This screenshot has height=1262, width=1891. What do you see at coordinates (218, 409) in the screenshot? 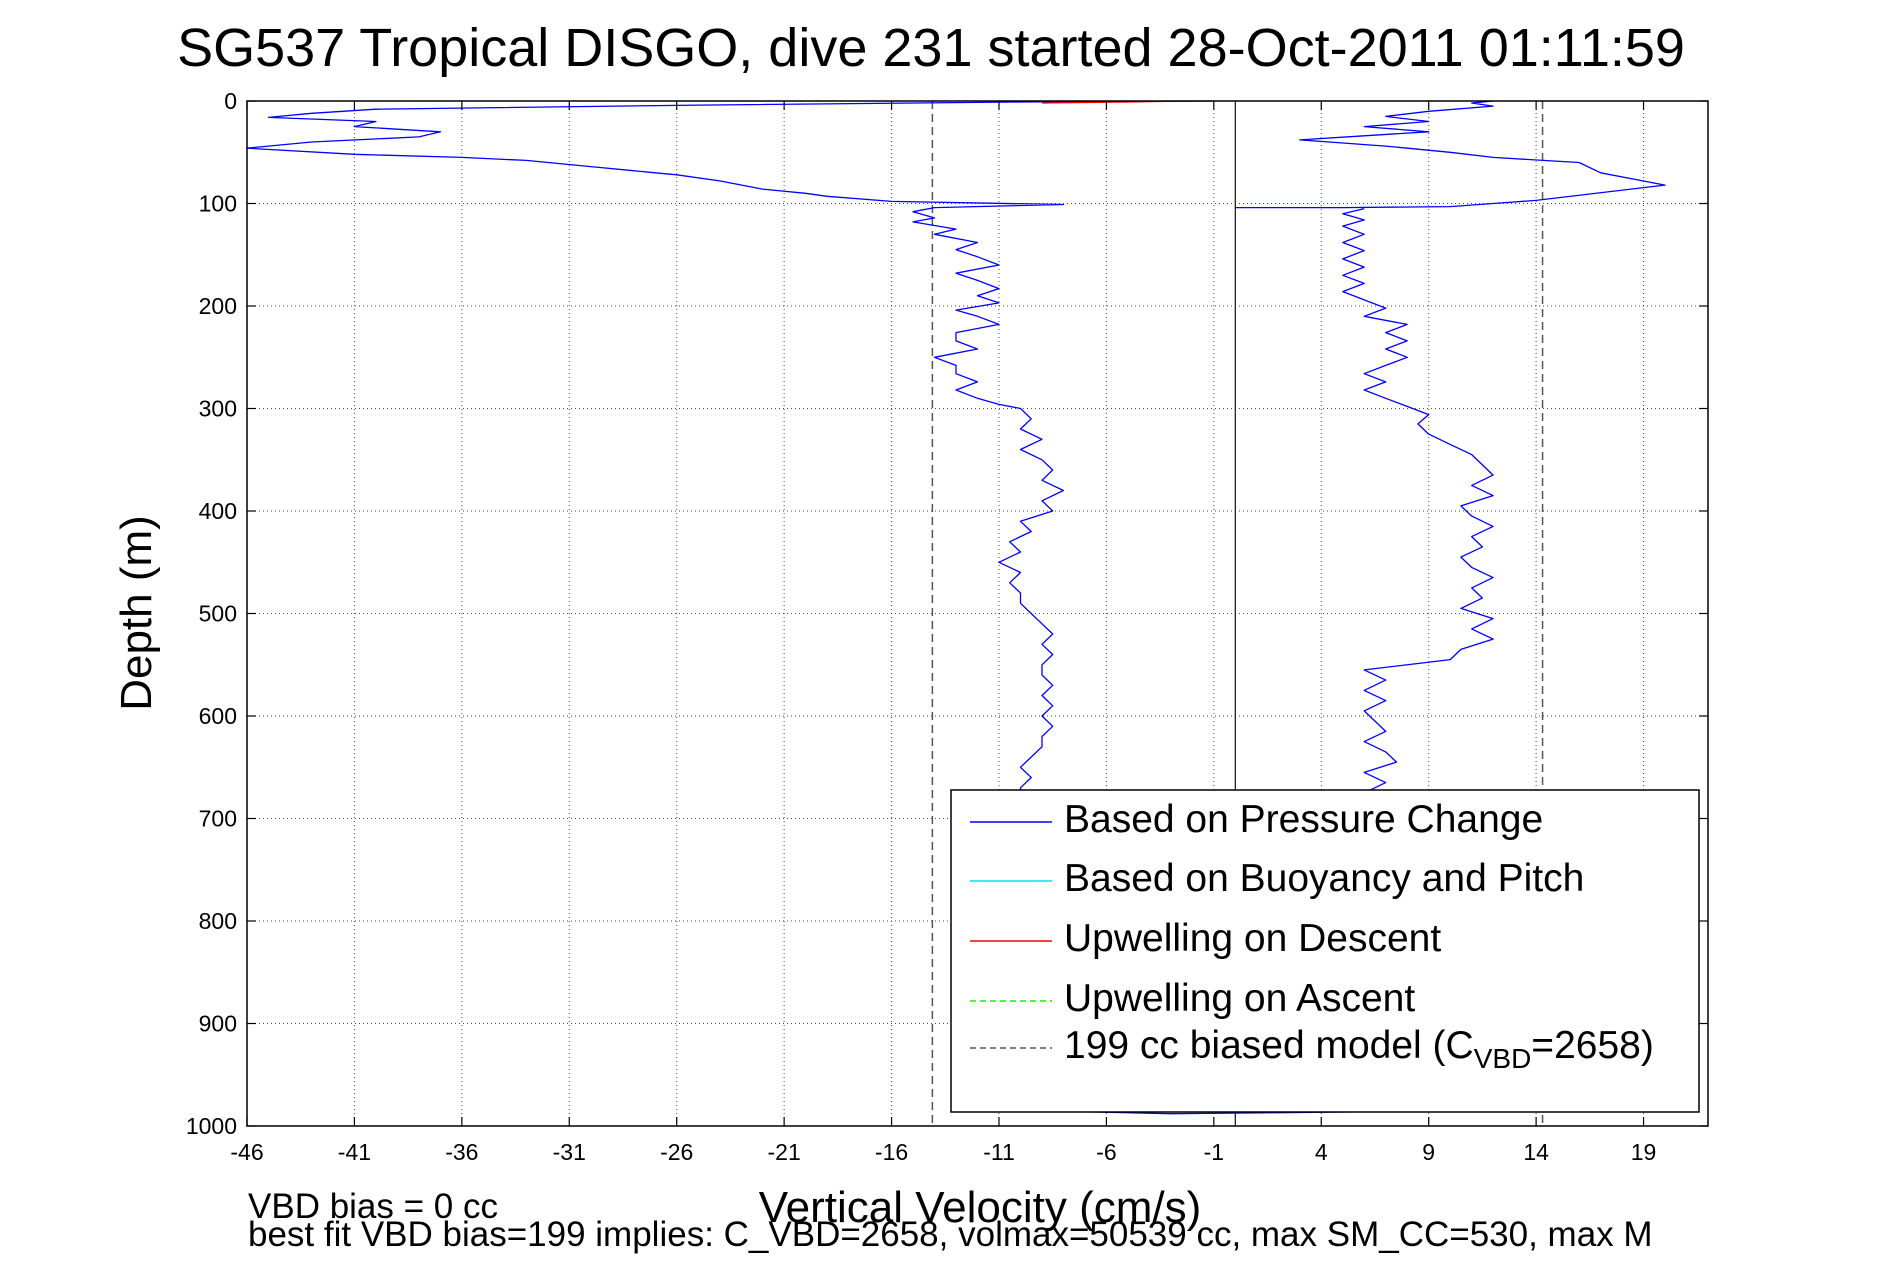
I see `y-tick-label: 300` at bounding box center [218, 409].